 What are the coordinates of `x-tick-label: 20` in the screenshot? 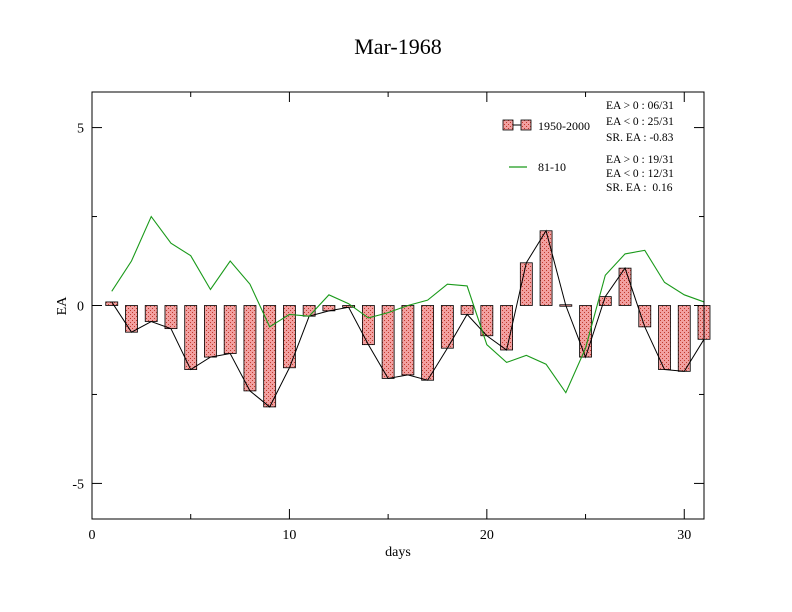 It's located at (487, 535).